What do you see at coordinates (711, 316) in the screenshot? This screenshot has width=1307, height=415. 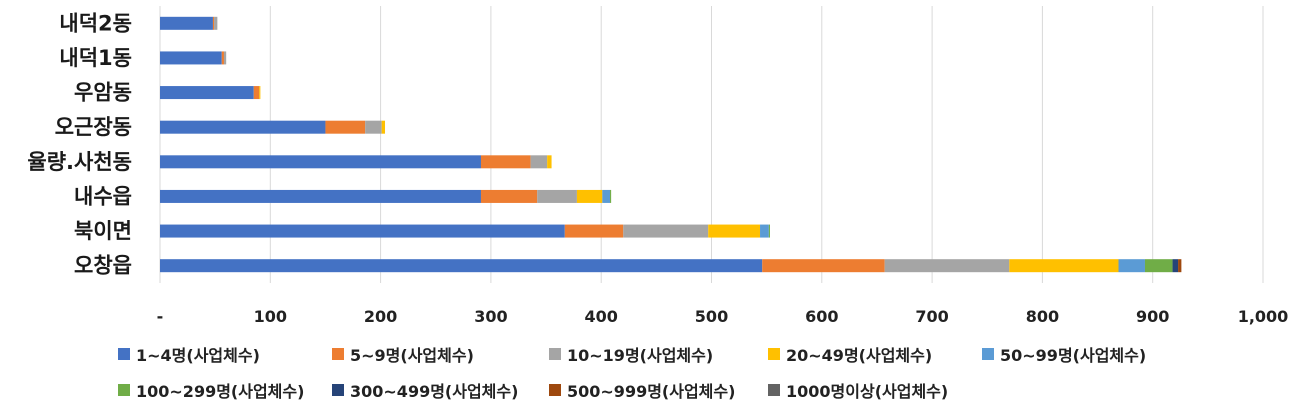 I see `x-tick-label: 500` at bounding box center [711, 316].